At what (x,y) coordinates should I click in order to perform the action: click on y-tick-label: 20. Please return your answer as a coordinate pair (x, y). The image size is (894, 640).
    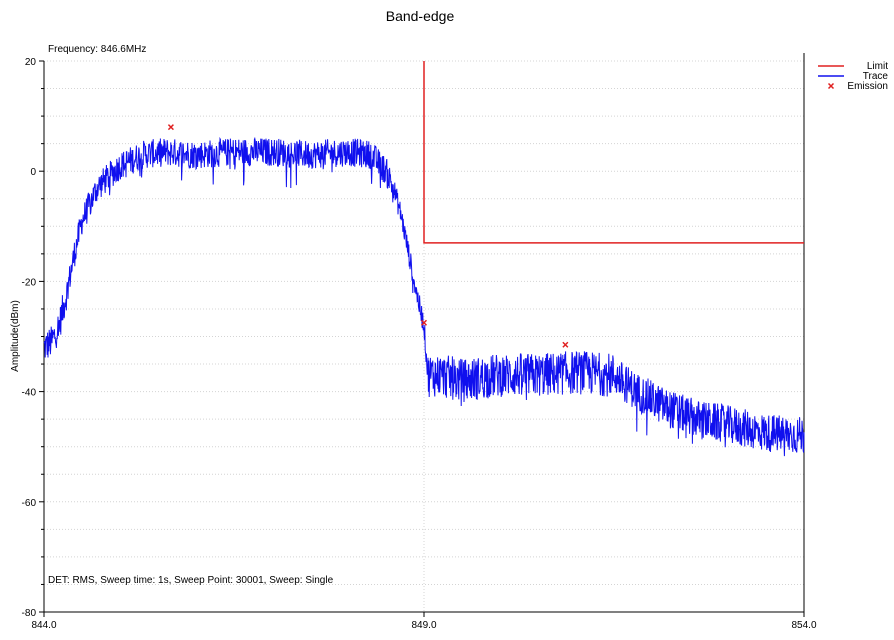
    Looking at the image, I should click on (31, 62).